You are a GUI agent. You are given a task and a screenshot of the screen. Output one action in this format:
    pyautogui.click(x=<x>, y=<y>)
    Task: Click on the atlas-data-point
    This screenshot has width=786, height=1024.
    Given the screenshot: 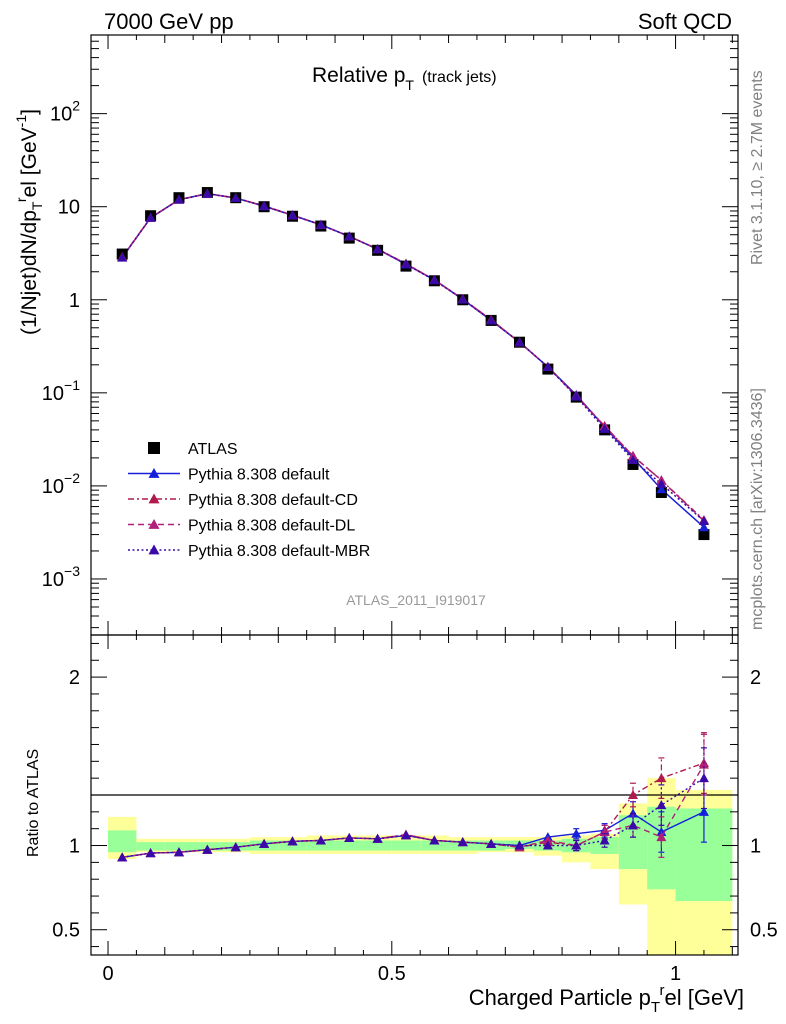 What is the action you would take?
    pyautogui.click(x=704, y=535)
    